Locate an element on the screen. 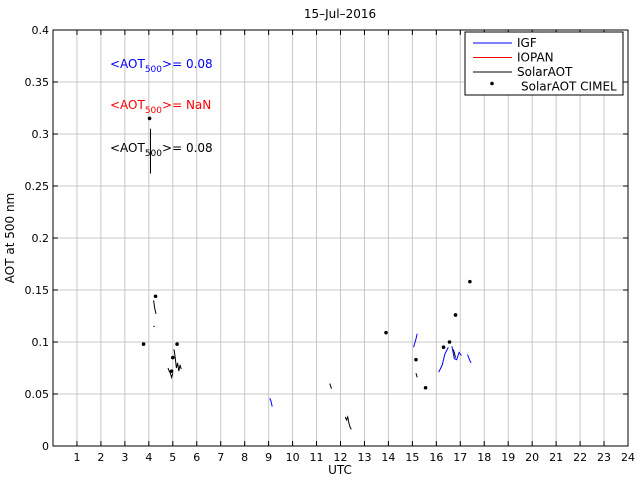 The image size is (640, 480). y-tick-label: 0.1 is located at coordinates (41, 342).